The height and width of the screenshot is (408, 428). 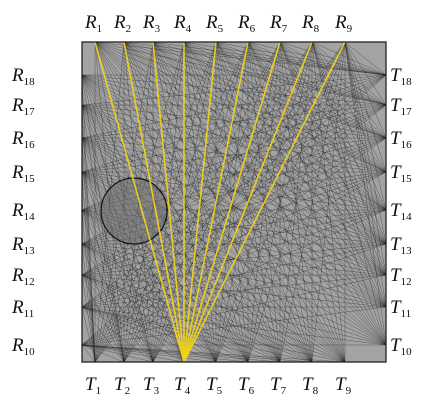 I want to click on receiver-label: R7, so click(x=278, y=23).